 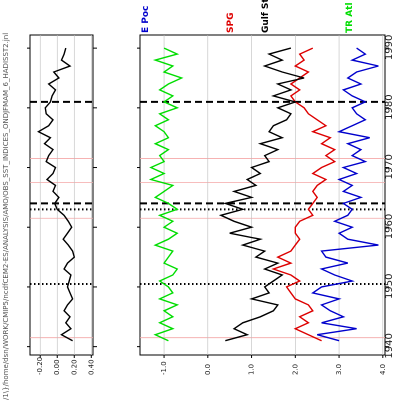 I want to click on series-label: TR Atl, so click(x=350, y=17).